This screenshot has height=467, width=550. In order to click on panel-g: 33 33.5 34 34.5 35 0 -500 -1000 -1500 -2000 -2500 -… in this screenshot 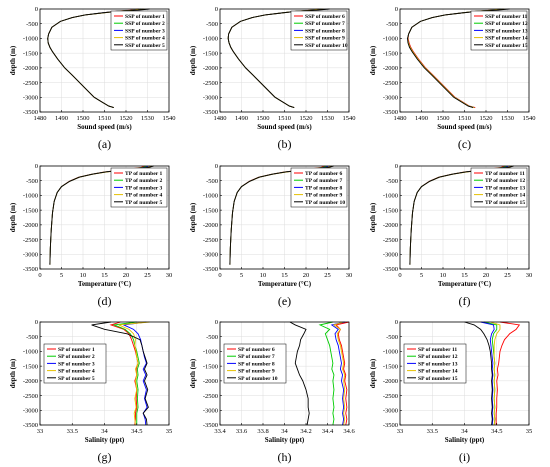, I will do `click(90, 391)`.